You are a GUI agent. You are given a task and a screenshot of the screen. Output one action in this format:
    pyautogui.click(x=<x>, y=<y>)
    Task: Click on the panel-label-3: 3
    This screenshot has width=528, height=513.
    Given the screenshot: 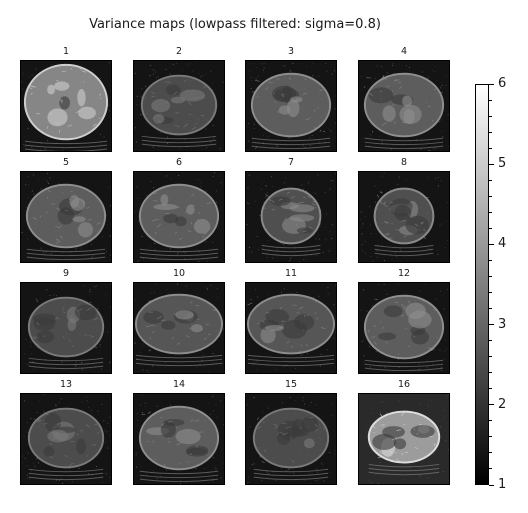 What is the action you would take?
    pyautogui.click(x=291, y=51)
    